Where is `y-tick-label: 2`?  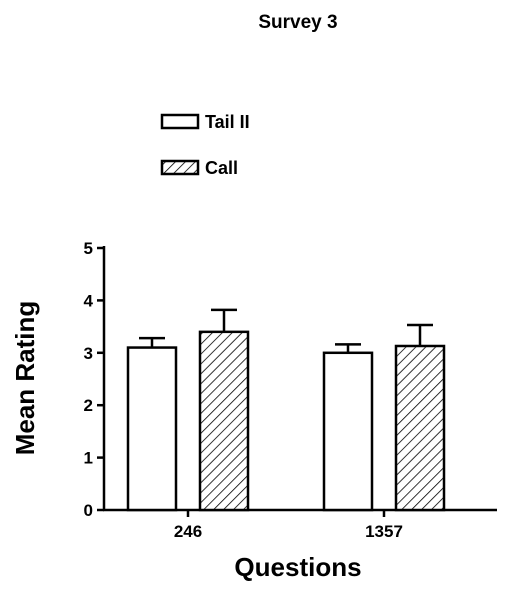 y-tick-label: 2 is located at coordinates (88, 405).